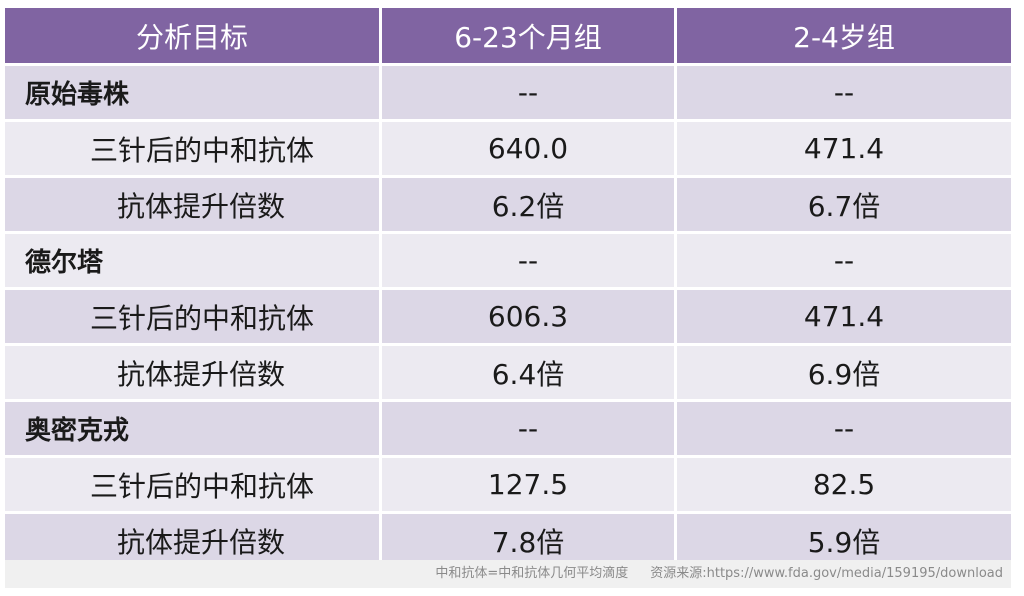  Describe the element at coordinates (529, 318) in the screenshot. I see `cell-6-23-months: 606.3` at that location.